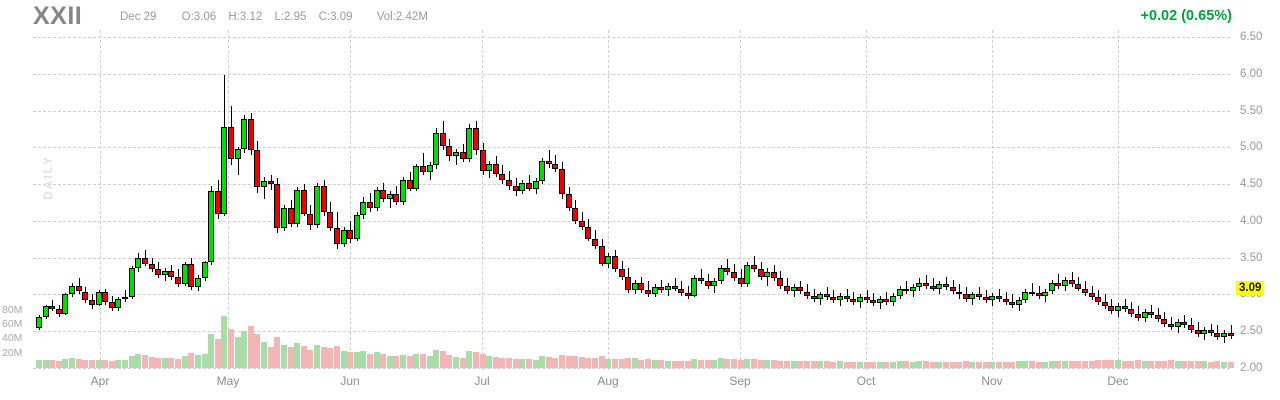  I want to click on month-tick-label: Nov, so click(992, 381).